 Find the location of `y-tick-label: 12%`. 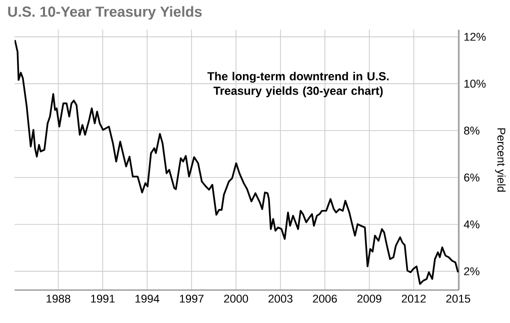

y-tick-label: 12% is located at coordinates (475, 36).